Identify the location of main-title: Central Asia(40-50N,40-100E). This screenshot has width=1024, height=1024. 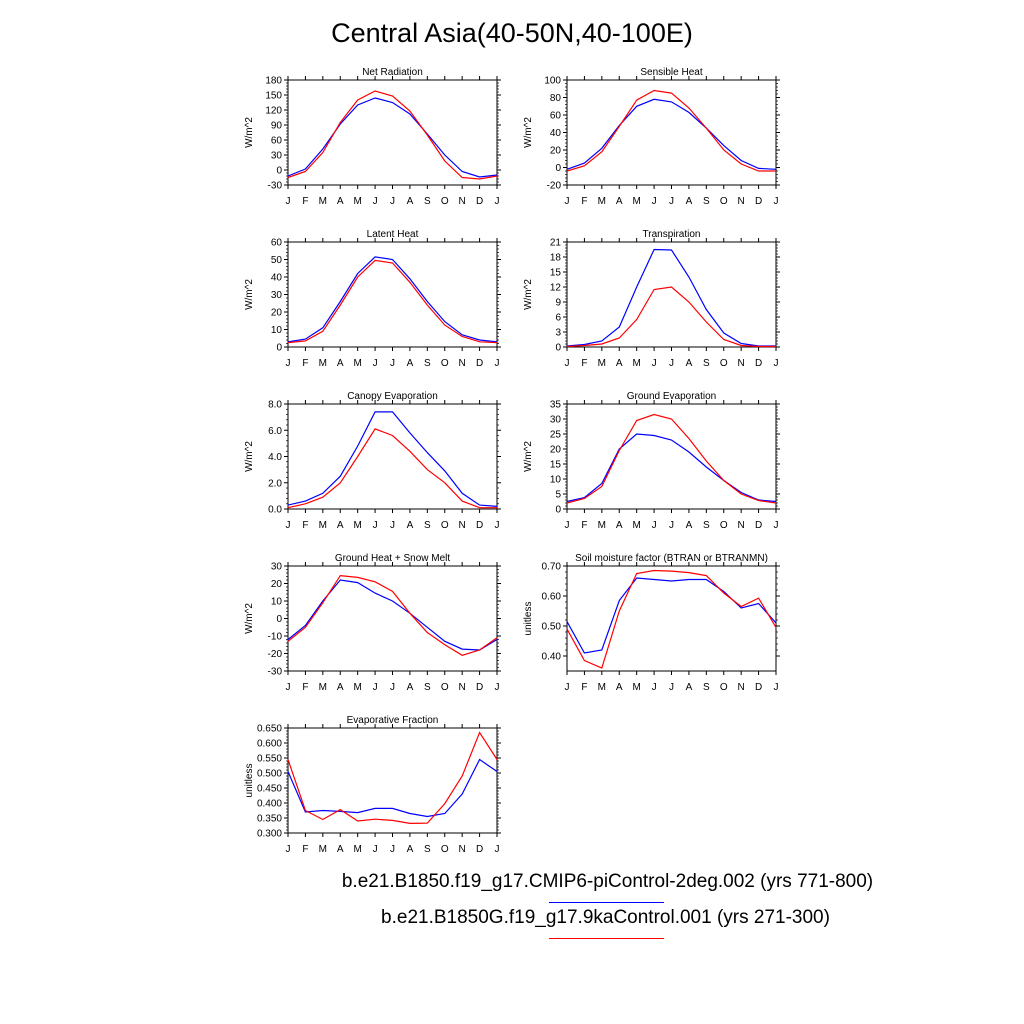
(512, 33).